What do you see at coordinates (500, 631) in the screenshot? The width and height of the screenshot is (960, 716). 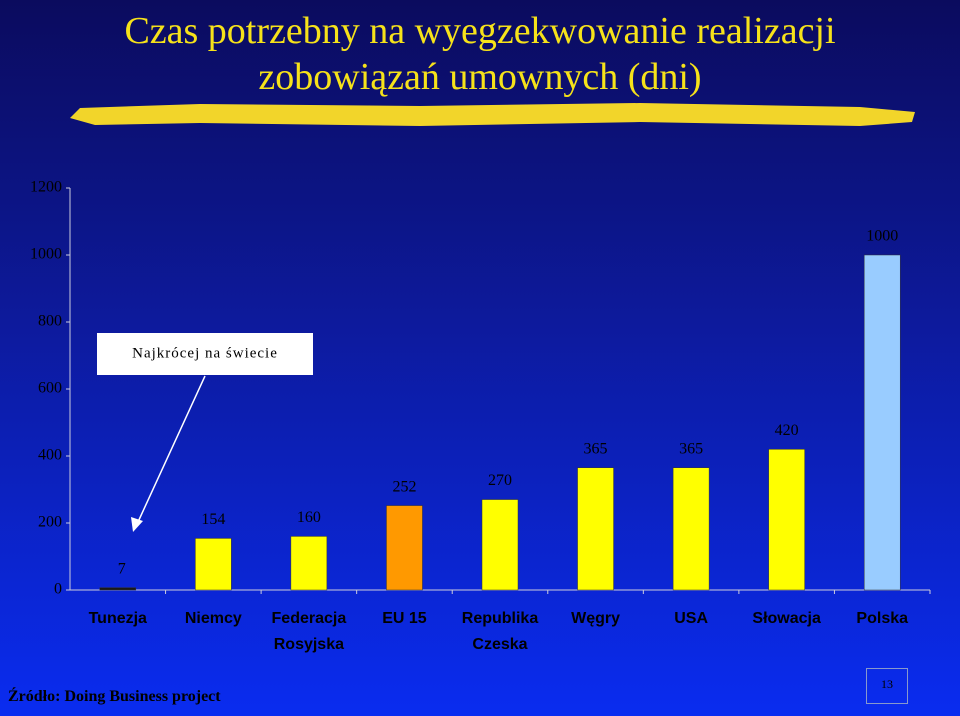 I see `x-tick-label: Republika Czeska` at bounding box center [500, 631].